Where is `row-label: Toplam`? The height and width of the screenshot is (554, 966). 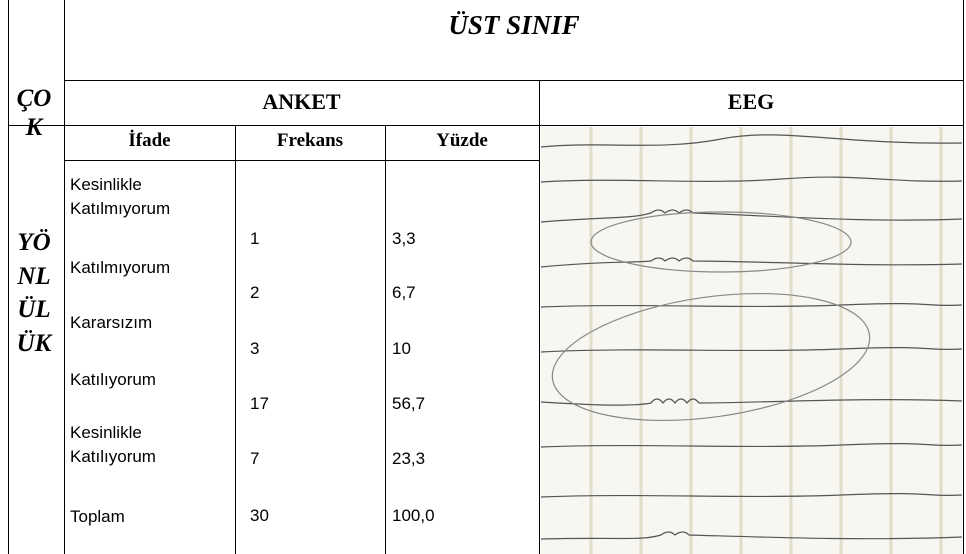 row-label: Toplam is located at coordinates (97, 516).